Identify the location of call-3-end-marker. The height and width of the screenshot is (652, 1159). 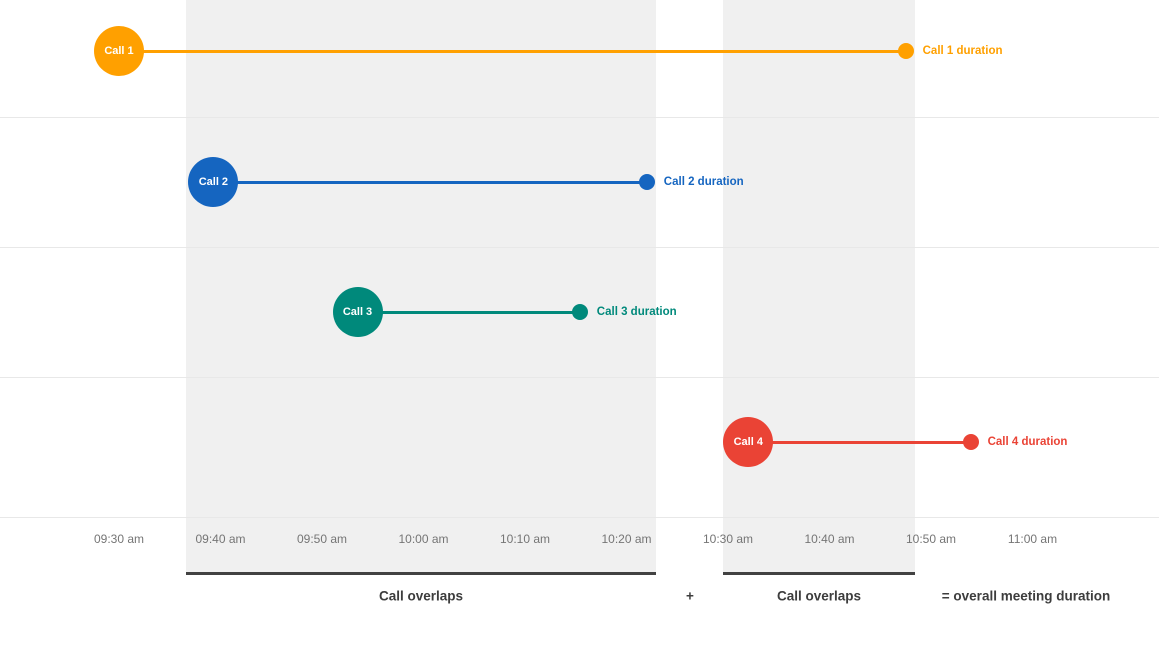
(579, 312).